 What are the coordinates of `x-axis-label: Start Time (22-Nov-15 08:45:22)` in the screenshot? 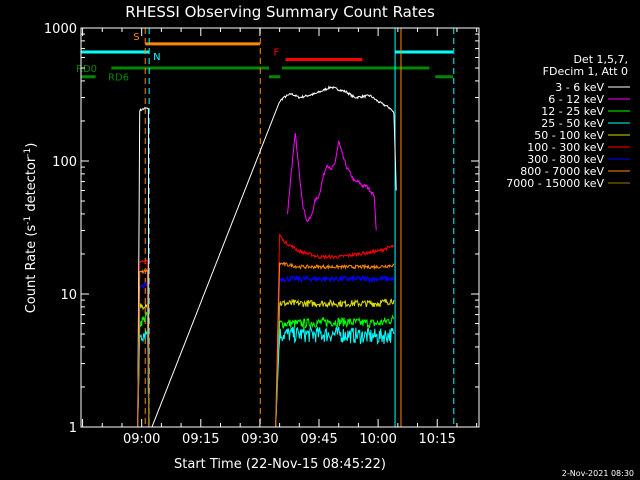 It's located at (280, 464).